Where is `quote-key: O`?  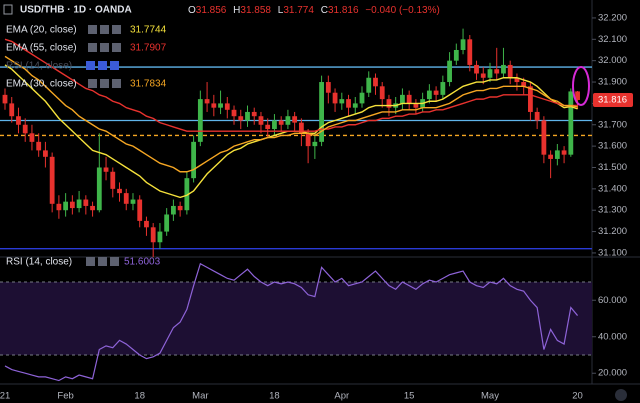 quote-key: O is located at coordinates (192, 10).